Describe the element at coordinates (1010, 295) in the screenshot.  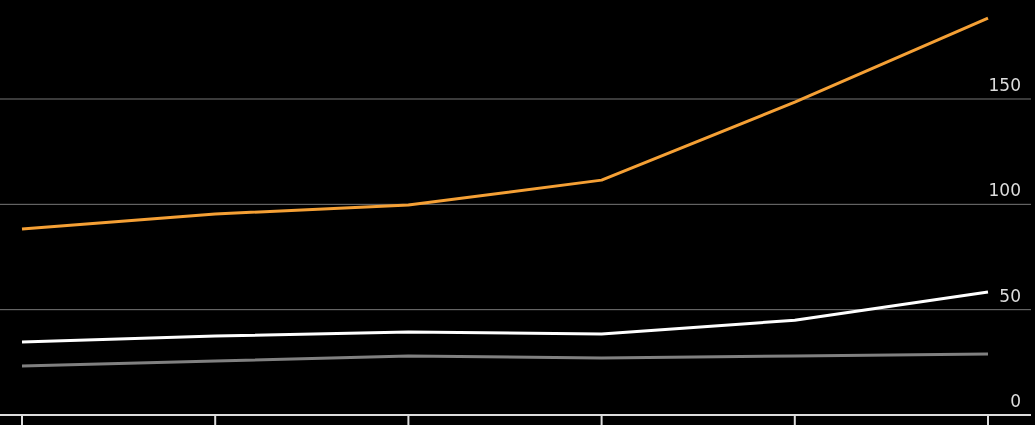
I see `y-tick-label: 50` at that location.